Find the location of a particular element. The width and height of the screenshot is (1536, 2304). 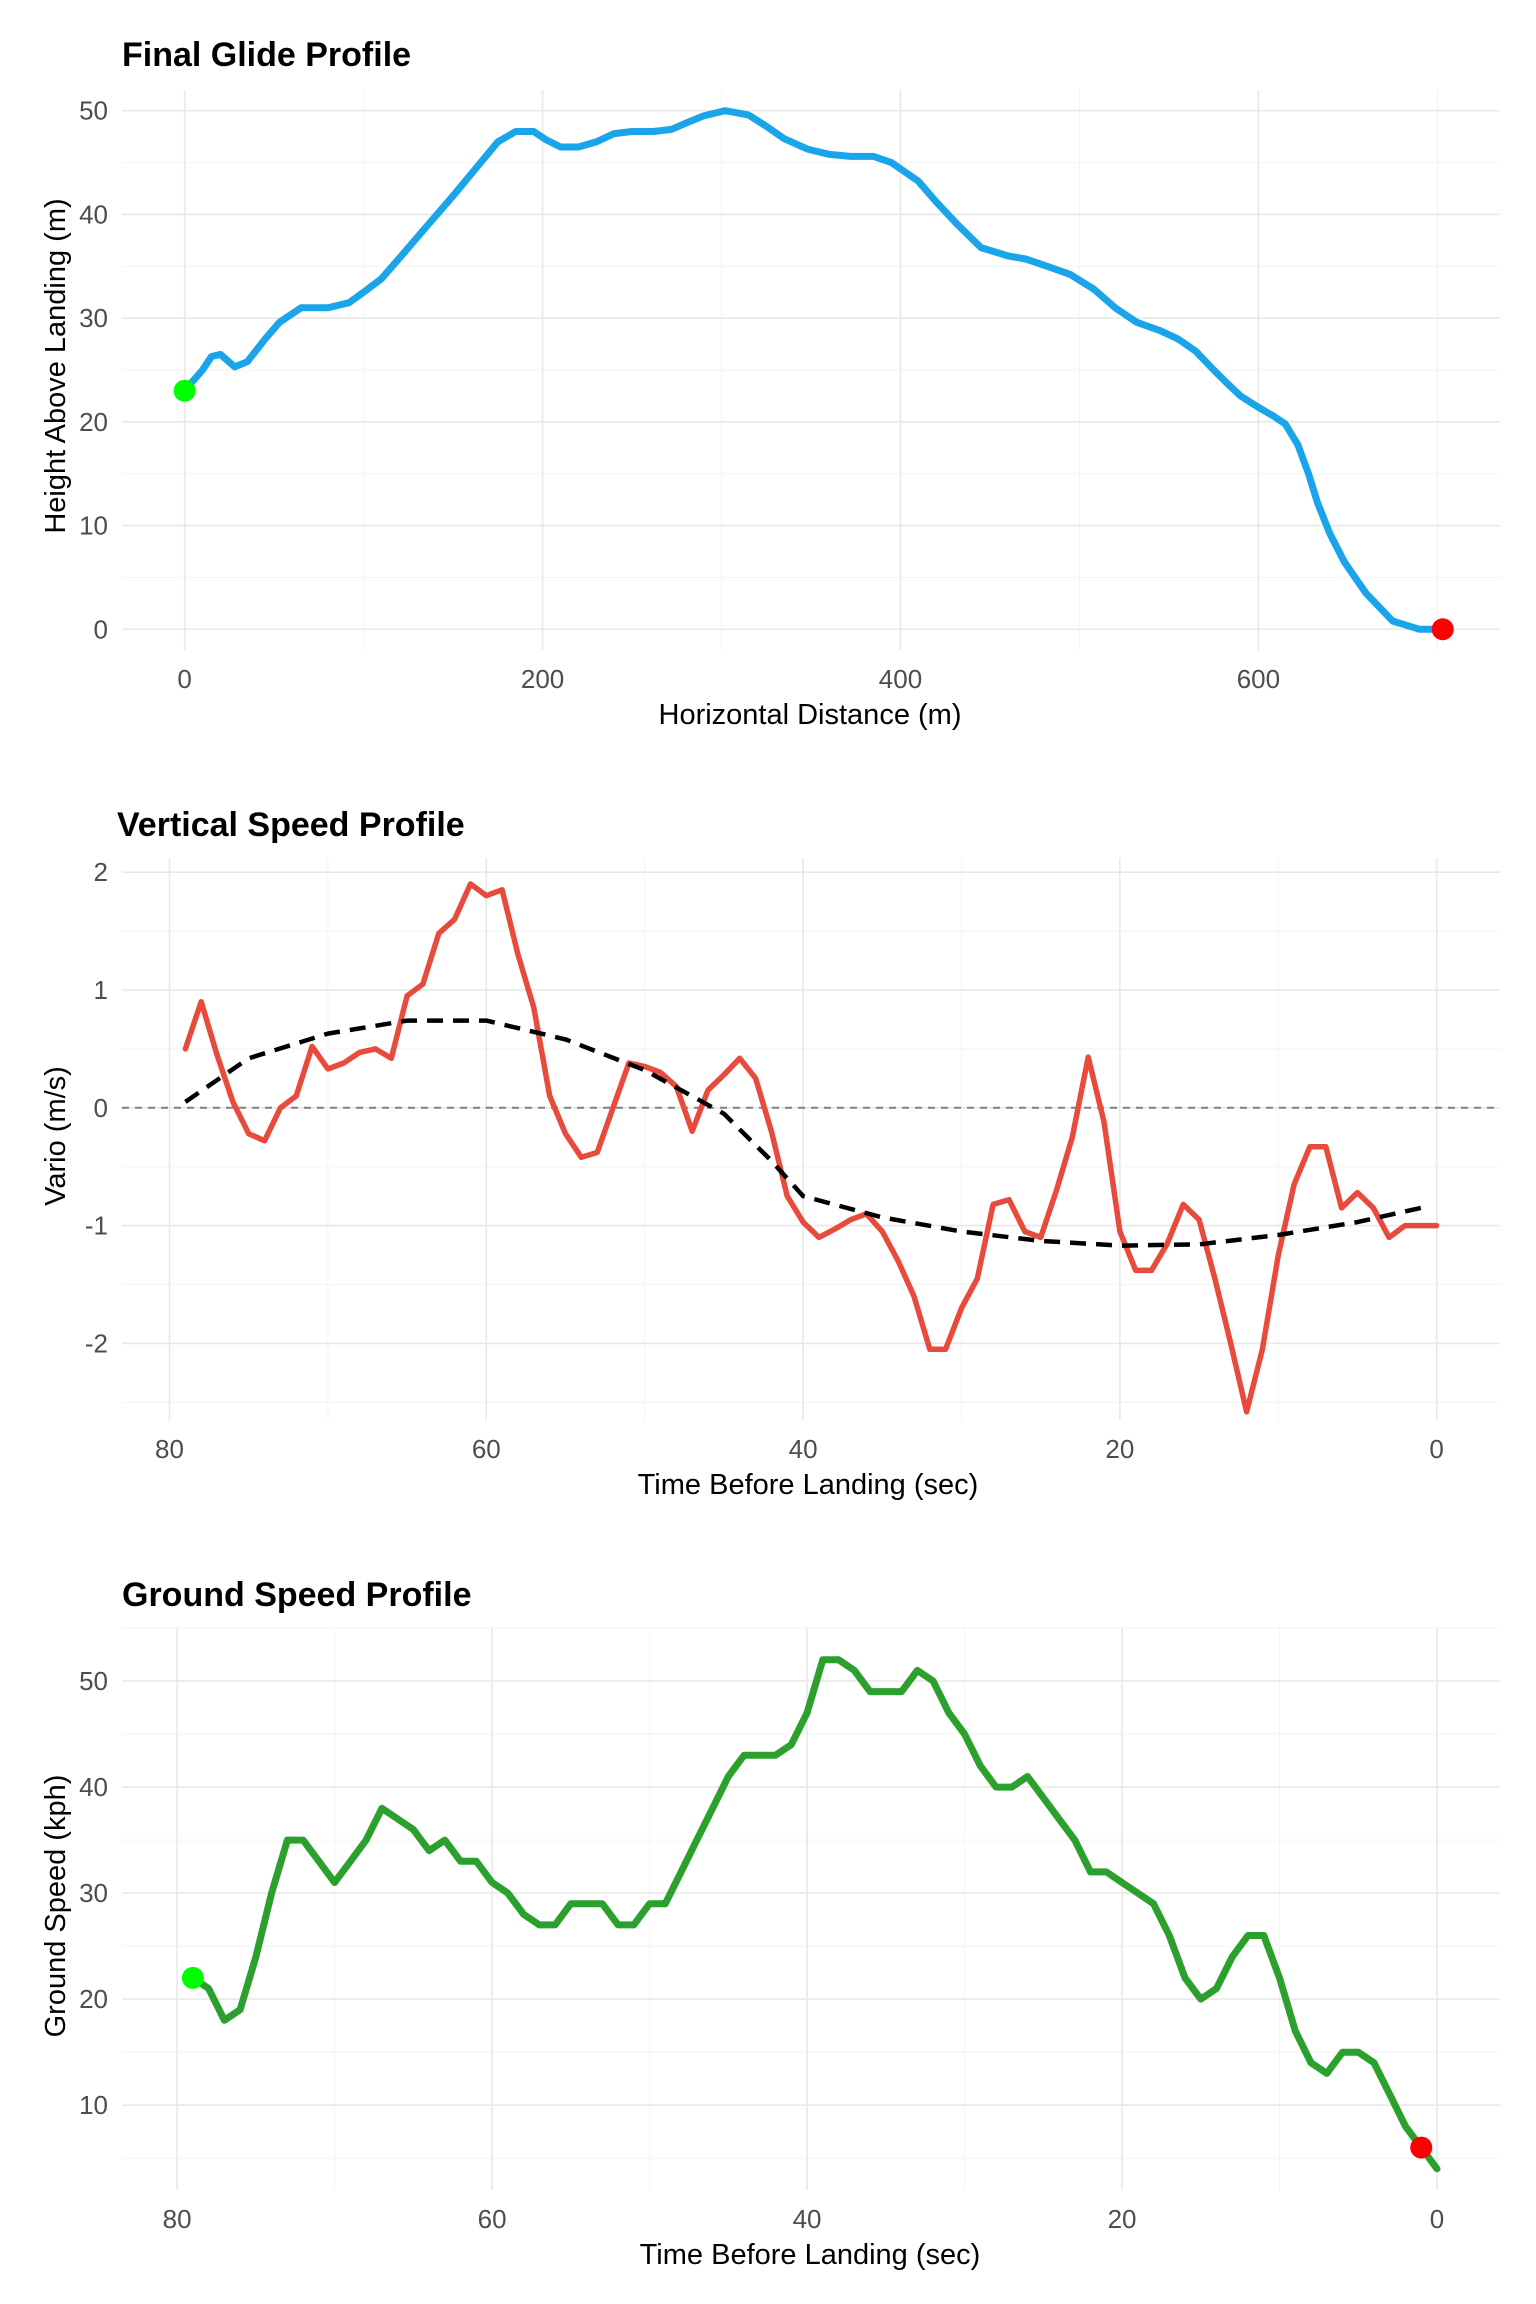

glide-x-tick-label: 400 is located at coordinates (900, 679).